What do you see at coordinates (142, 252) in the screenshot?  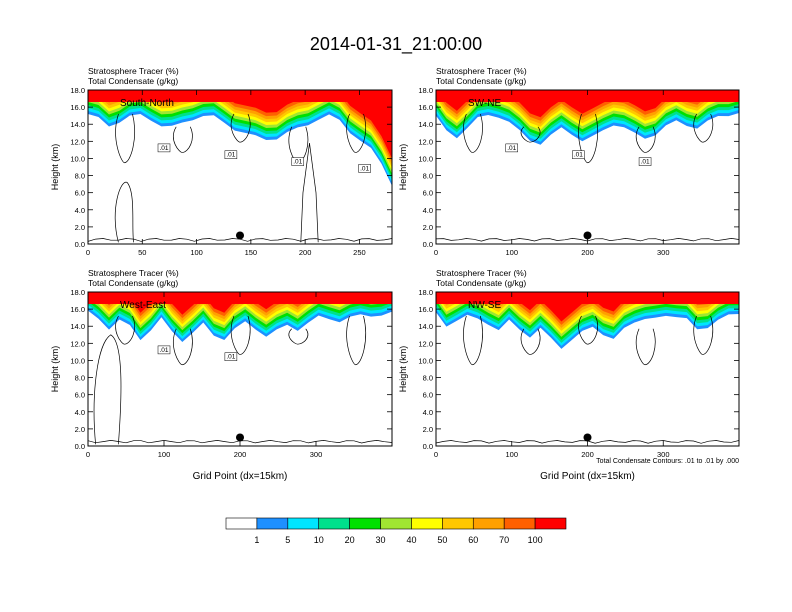 I see `x-tick-label: 50` at bounding box center [142, 252].